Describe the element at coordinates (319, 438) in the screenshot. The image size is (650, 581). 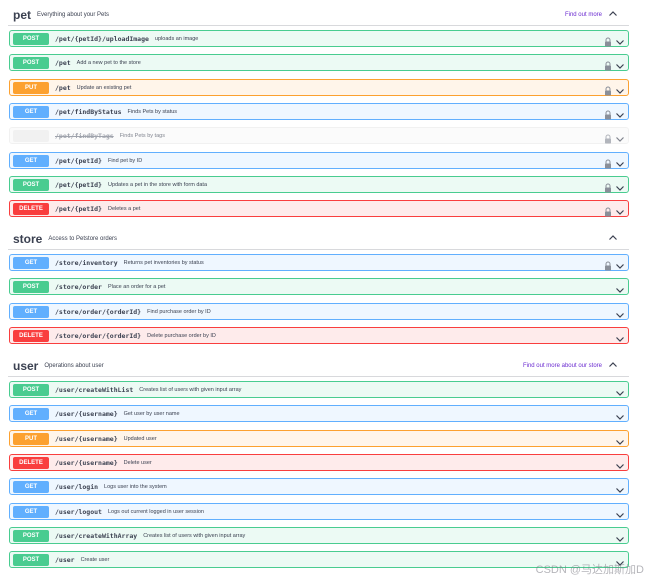
I see `operation-put-user-2: PUT/user/{username} Updated user` at that location.